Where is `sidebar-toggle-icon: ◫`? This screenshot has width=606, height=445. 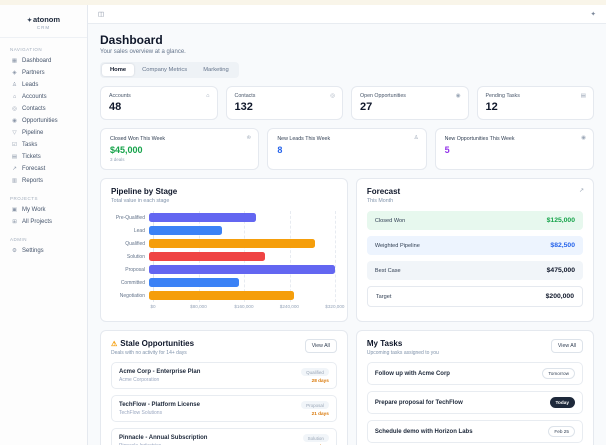
sidebar-toggle-icon: ◫ is located at coordinates (101, 14).